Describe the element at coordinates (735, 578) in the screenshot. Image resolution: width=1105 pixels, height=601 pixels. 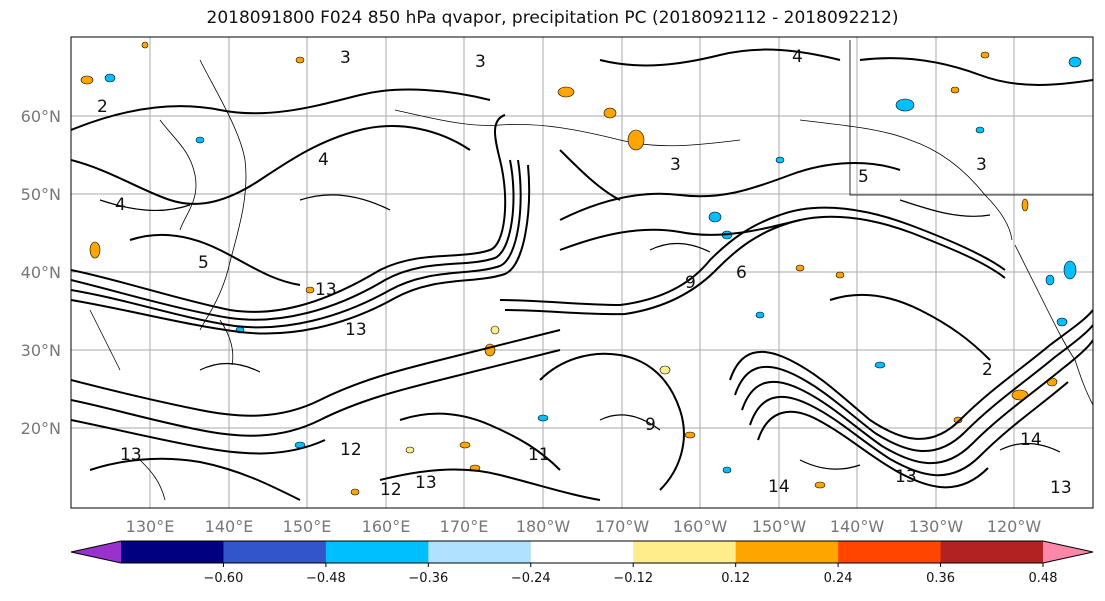
I see `colorbar-tick-label: 0.12` at that location.